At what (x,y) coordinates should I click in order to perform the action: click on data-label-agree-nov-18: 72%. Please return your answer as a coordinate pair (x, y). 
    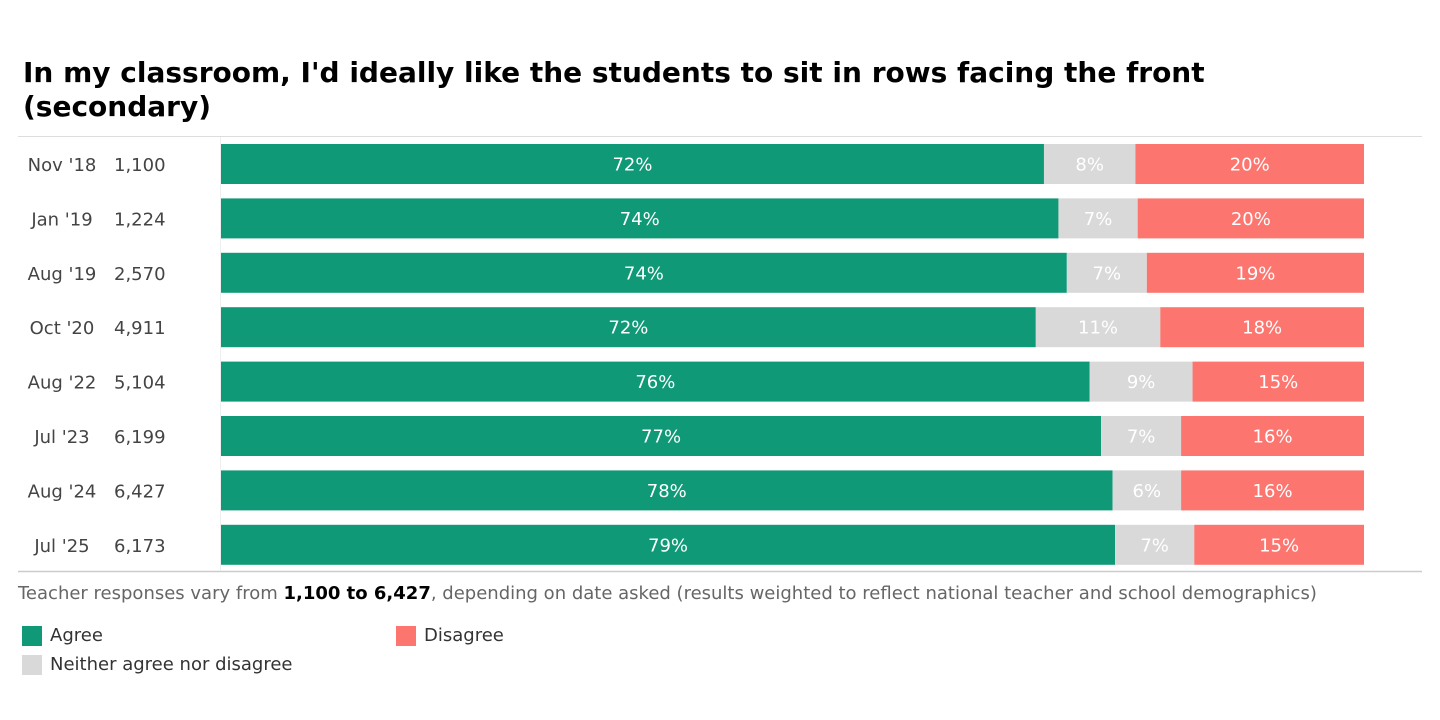
    Looking at the image, I should click on (632, 165).